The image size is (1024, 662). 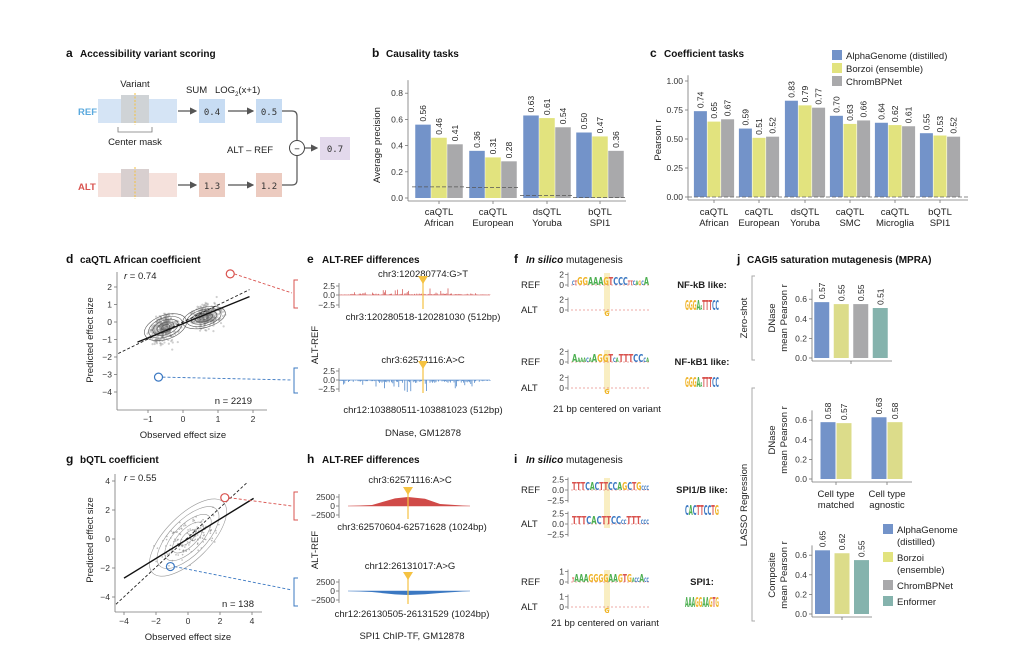 I want to click on legend-label: AlphaGenome (distilled), so click(x=896, y=56).